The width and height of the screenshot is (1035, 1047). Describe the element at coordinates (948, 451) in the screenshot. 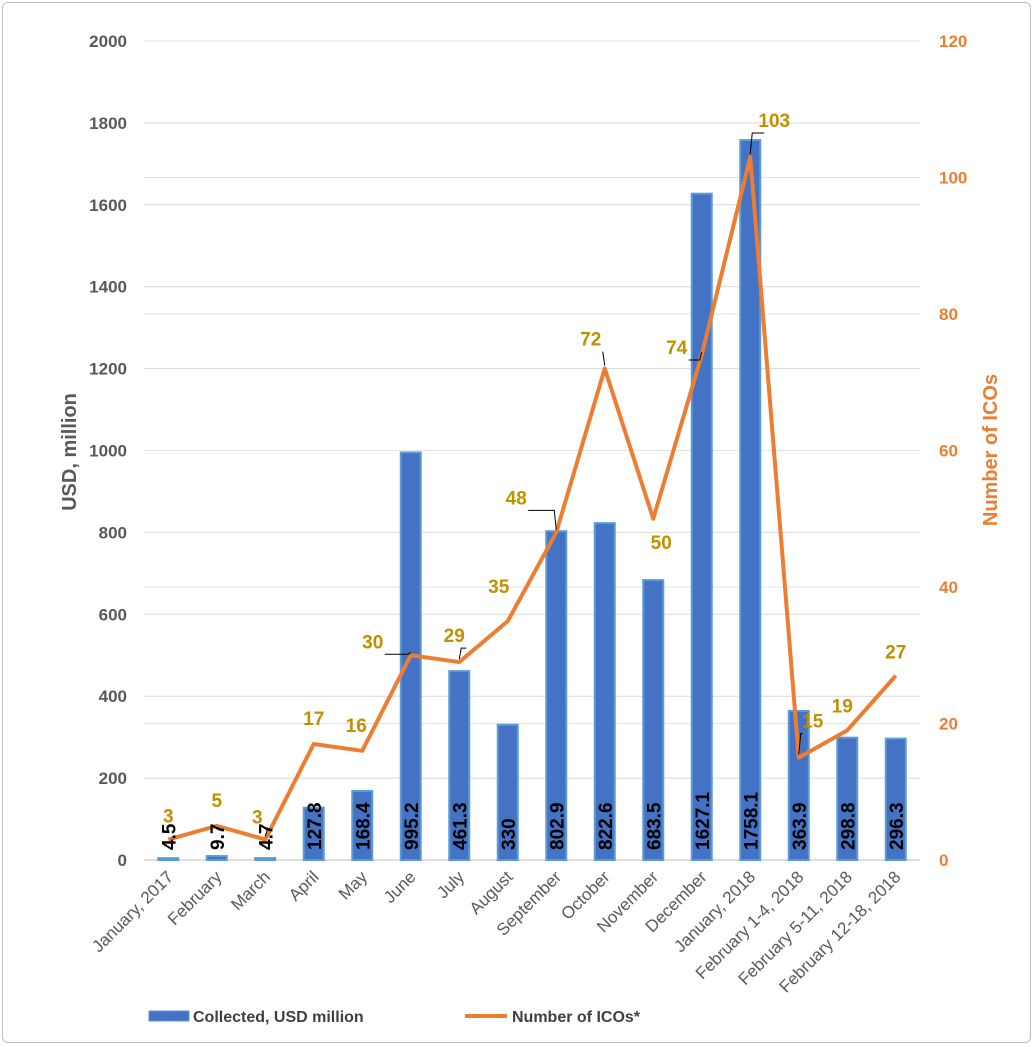

I see `y2-tick-label: 60` at that location.